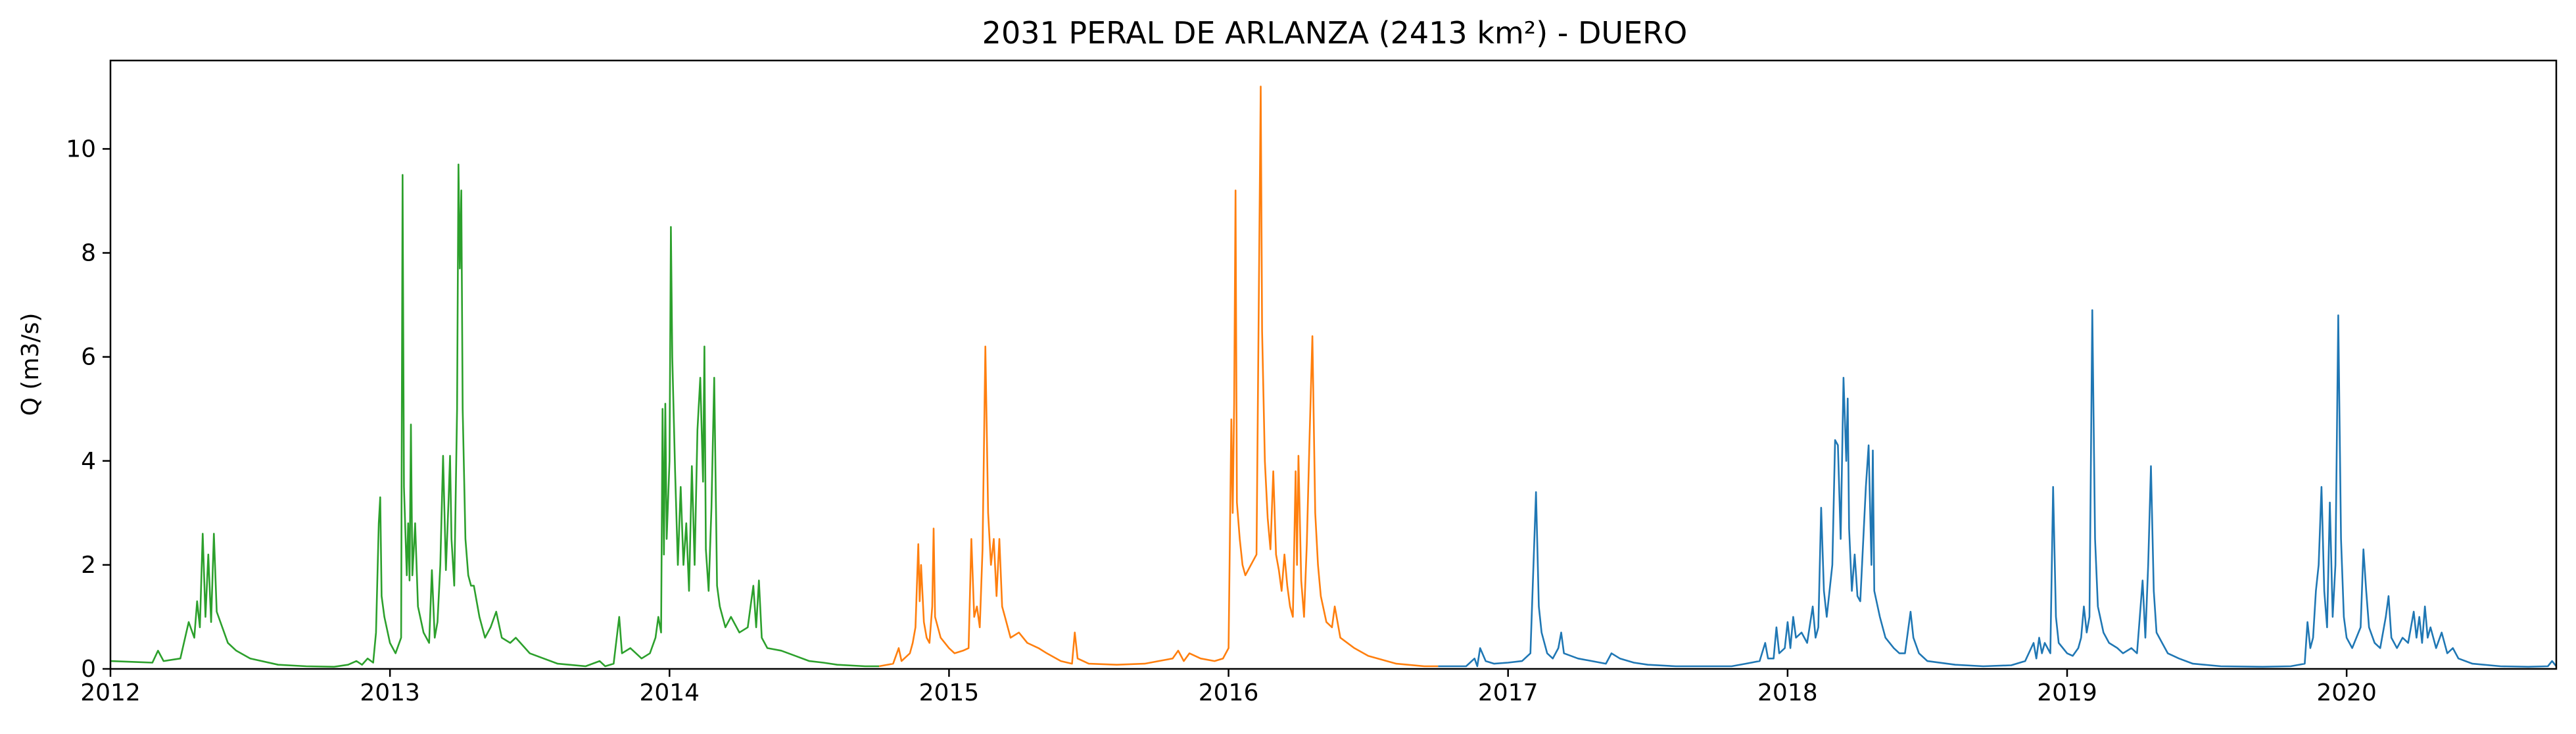  What do you see at coordinates (31, 364) in the screenshot?
I see `y-axis-label: Q (m3/s)` at bounding box center [31, 364].